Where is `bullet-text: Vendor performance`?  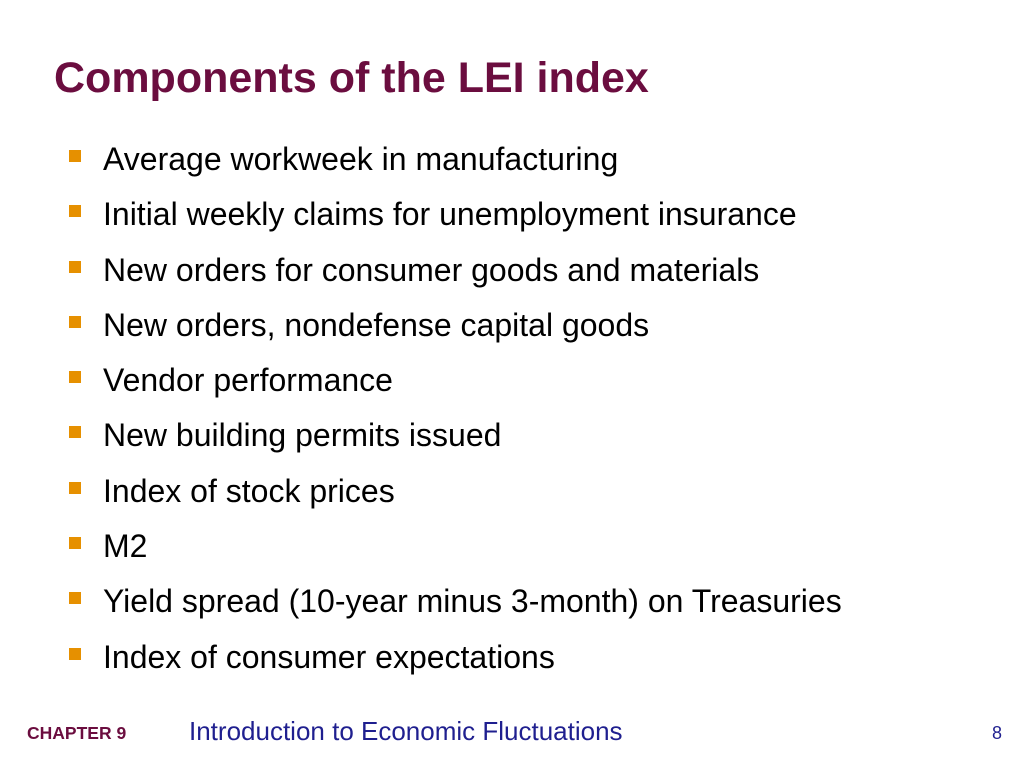
bullet-text: Vendor performance is located at coordinates (248, 380).